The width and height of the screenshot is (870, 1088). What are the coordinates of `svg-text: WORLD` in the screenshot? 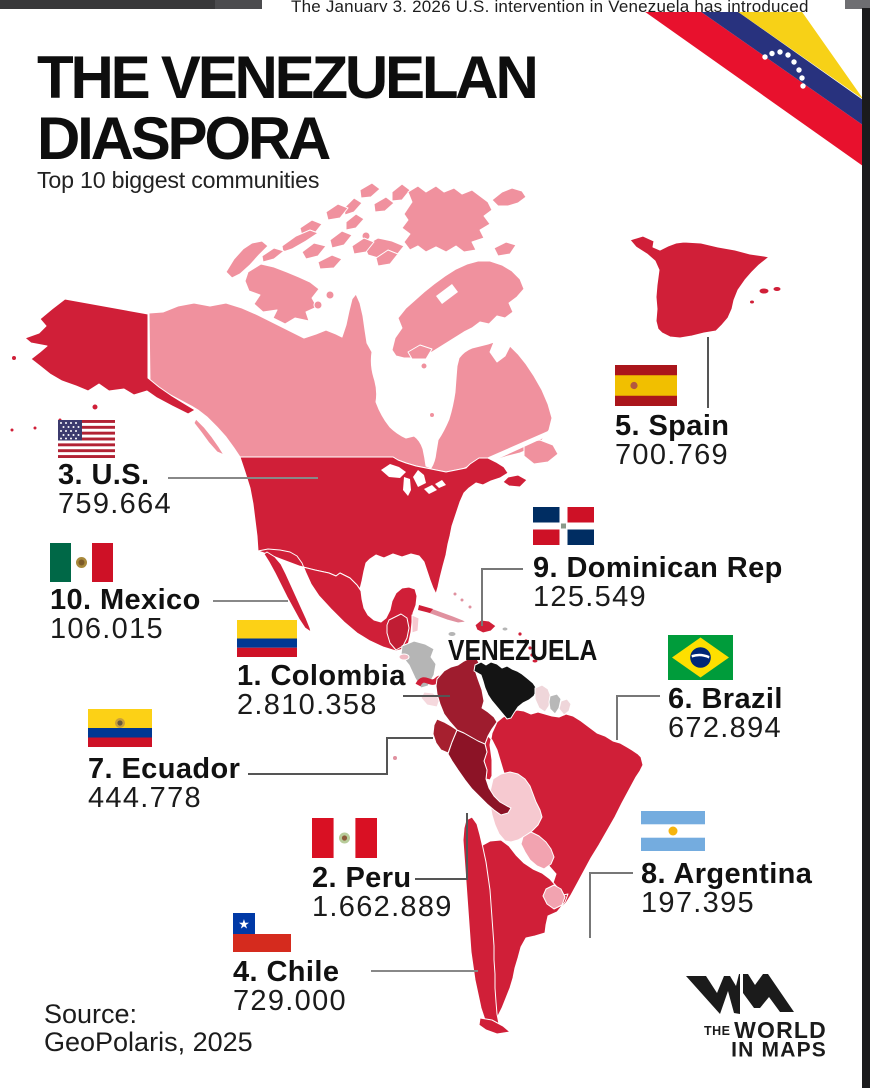 It's located at (780, 1030).